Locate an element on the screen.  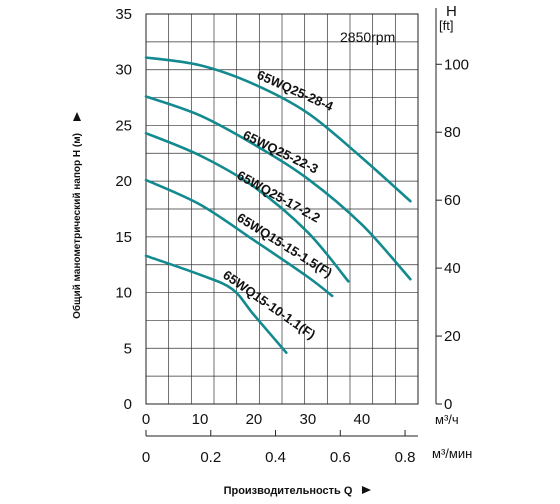
y-tick-label: 20 is located at coordinates (123, 181).